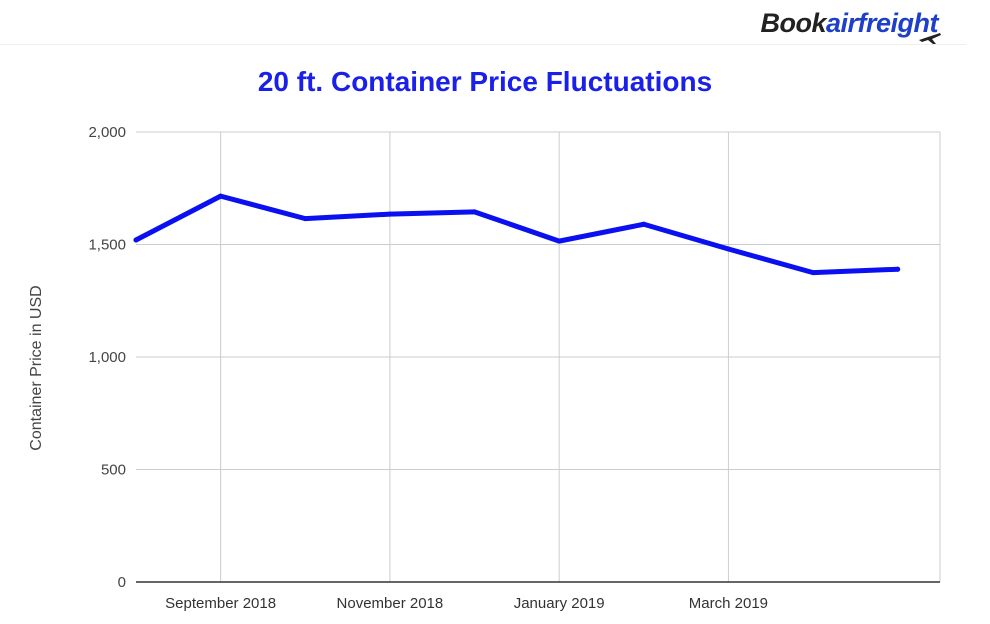 The width and height of the screenshot is (990, 624). What do you see at coordinates (122, 582) in the screenshot?
I see `y-tick-label: 0` at bounding box center [122, 582].